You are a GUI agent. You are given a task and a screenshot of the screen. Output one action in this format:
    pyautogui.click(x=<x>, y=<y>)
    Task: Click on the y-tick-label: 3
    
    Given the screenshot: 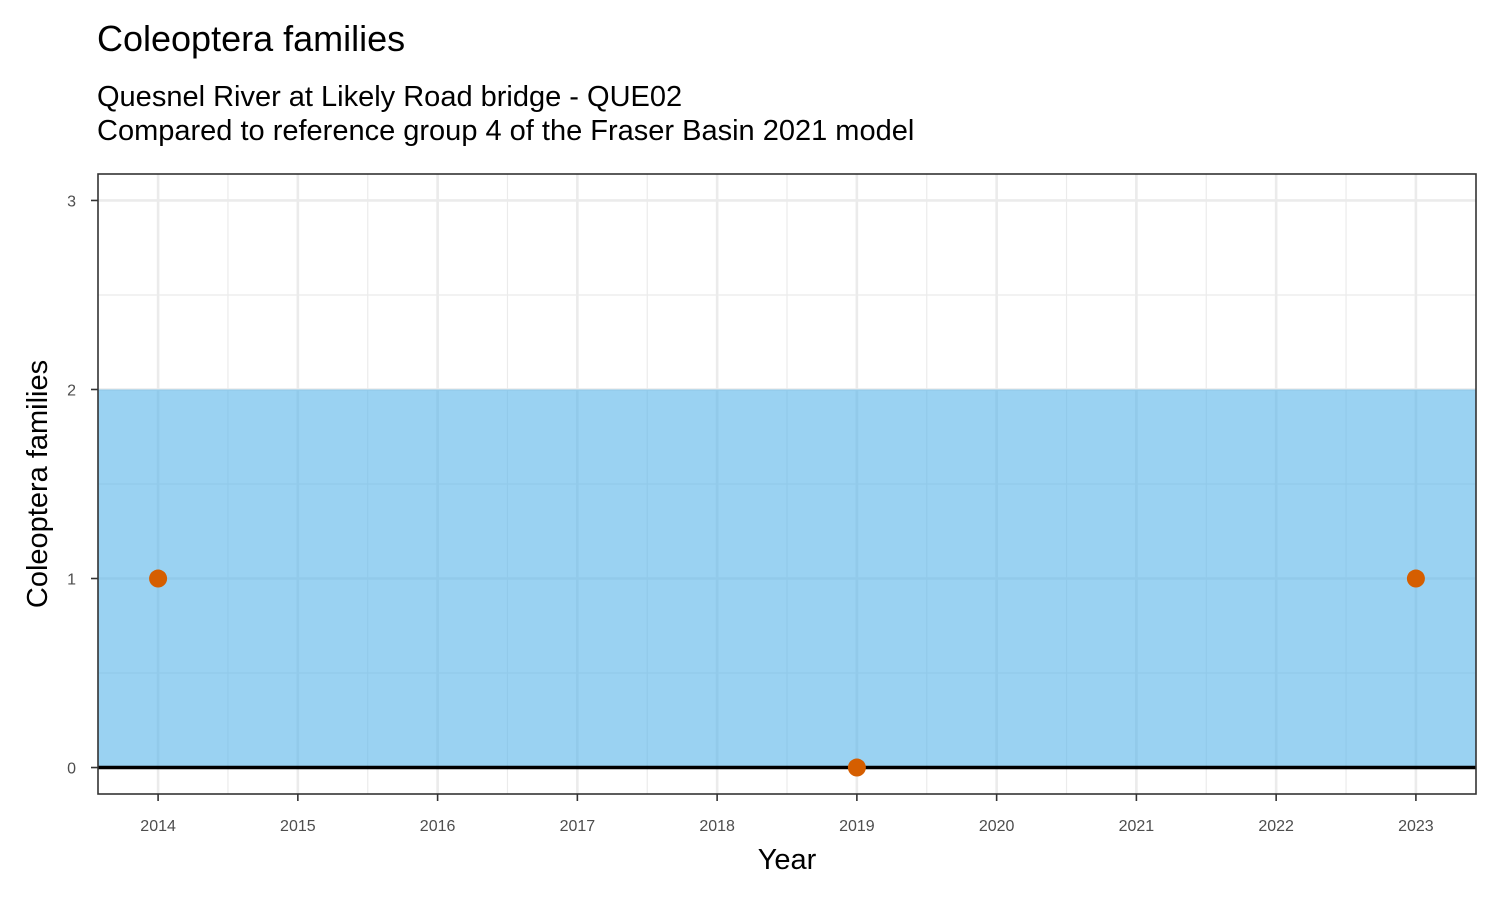 What is the action you would take?
    pyautogui.click(x=71, y=201)
    